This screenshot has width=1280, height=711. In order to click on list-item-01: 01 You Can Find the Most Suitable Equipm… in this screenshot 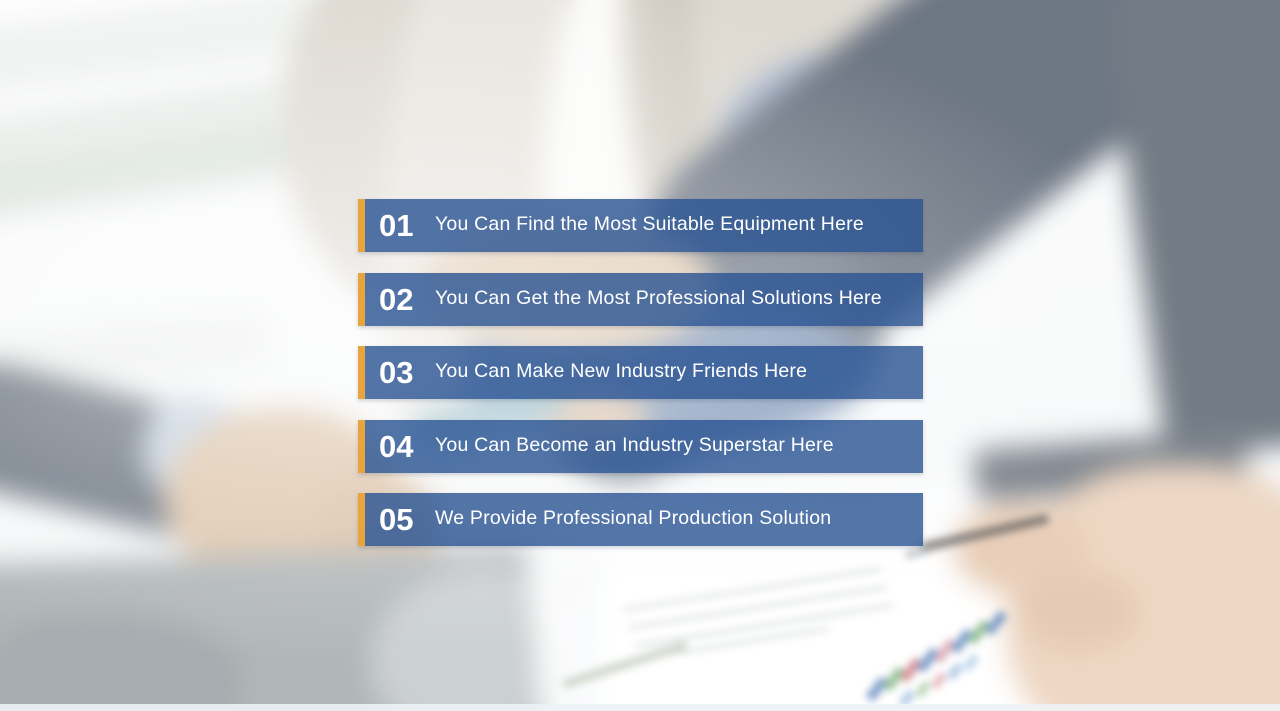, I will do `click(640, 225)`.